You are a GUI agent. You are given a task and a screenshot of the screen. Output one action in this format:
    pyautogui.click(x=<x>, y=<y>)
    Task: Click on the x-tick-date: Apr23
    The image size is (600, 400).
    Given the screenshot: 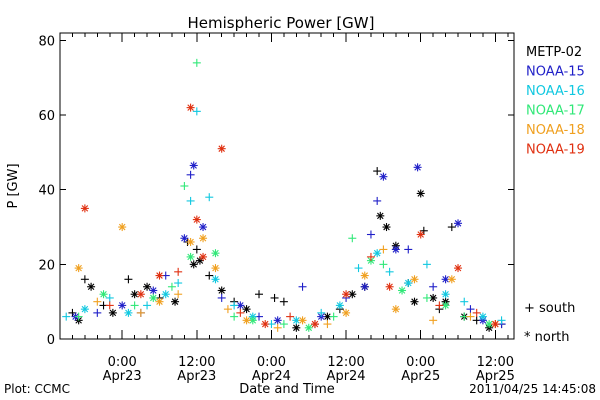 What is the action you would take?
    pyautogui.click(x=196, y=376)
    